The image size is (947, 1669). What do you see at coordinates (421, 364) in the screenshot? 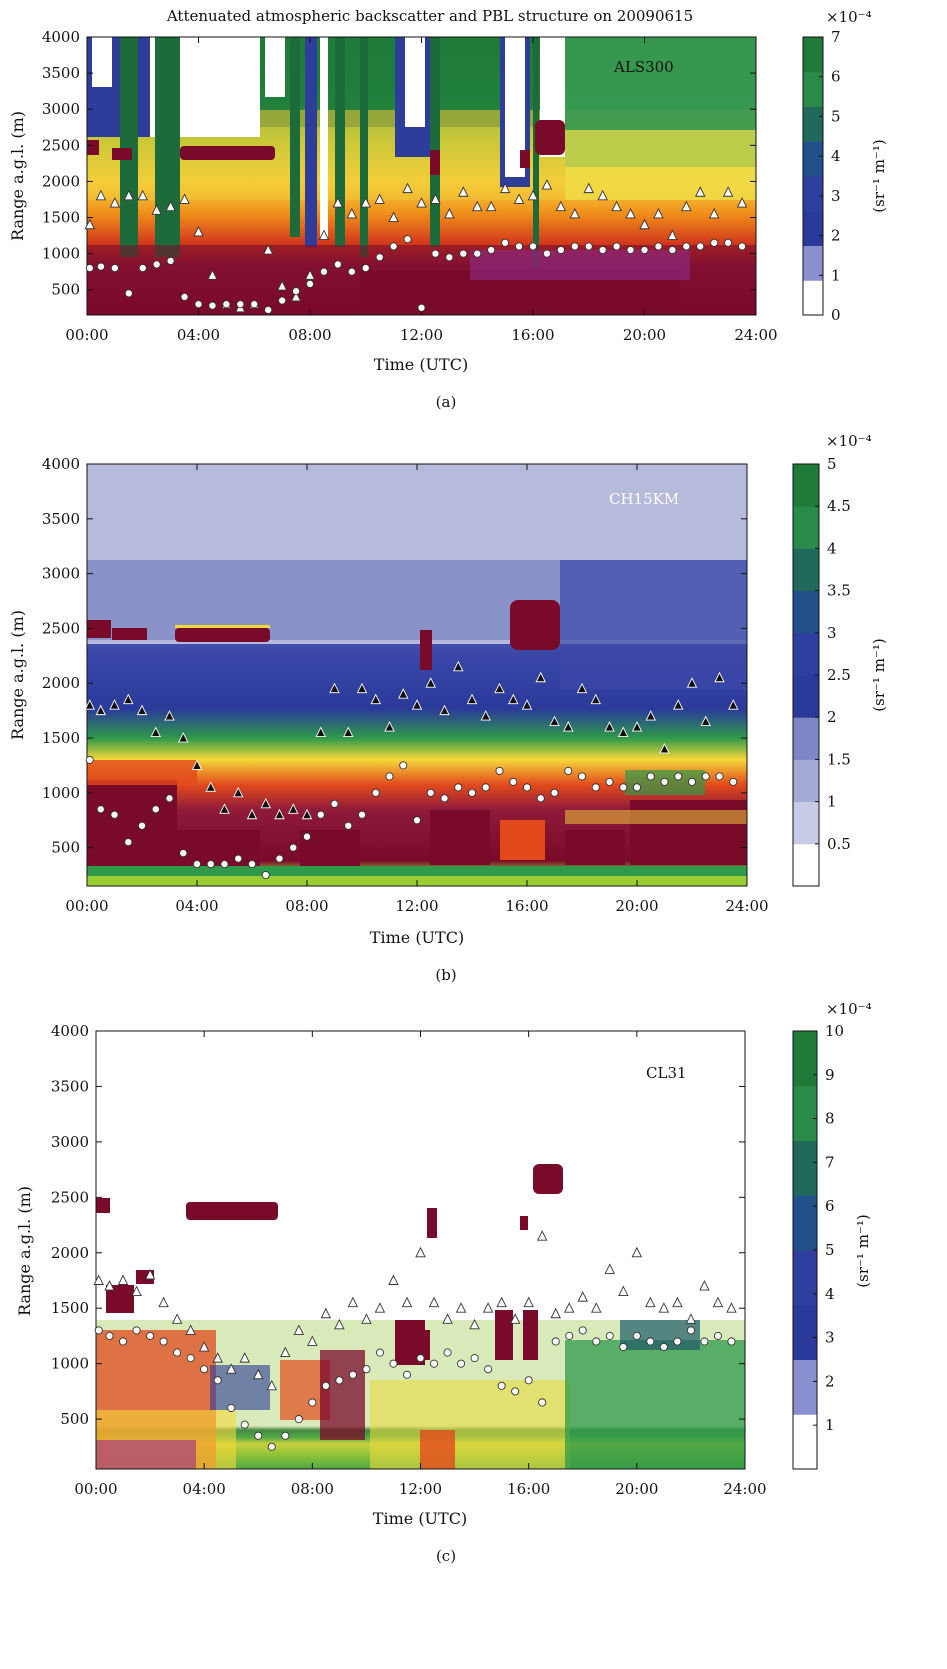
I see `panel-a-xlabel: Time (UTC)` at bounding box center [421, 364].